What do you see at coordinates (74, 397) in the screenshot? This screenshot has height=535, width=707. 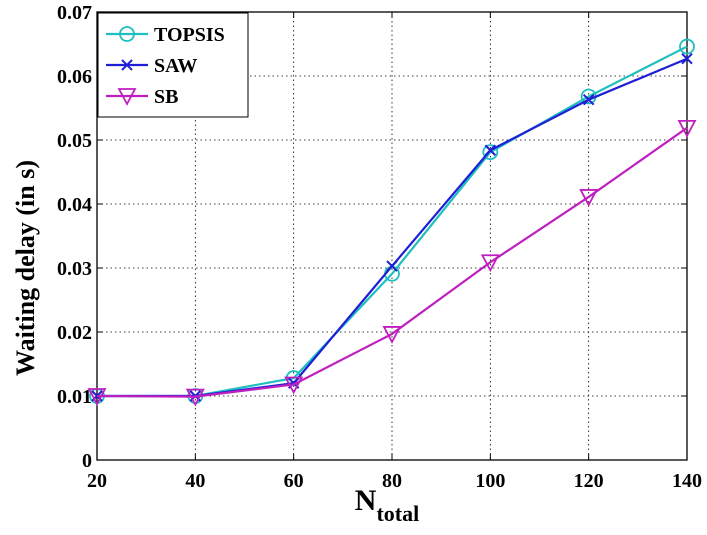 I see `y-tick-label: 0.01` at bounding box center [74, 397].